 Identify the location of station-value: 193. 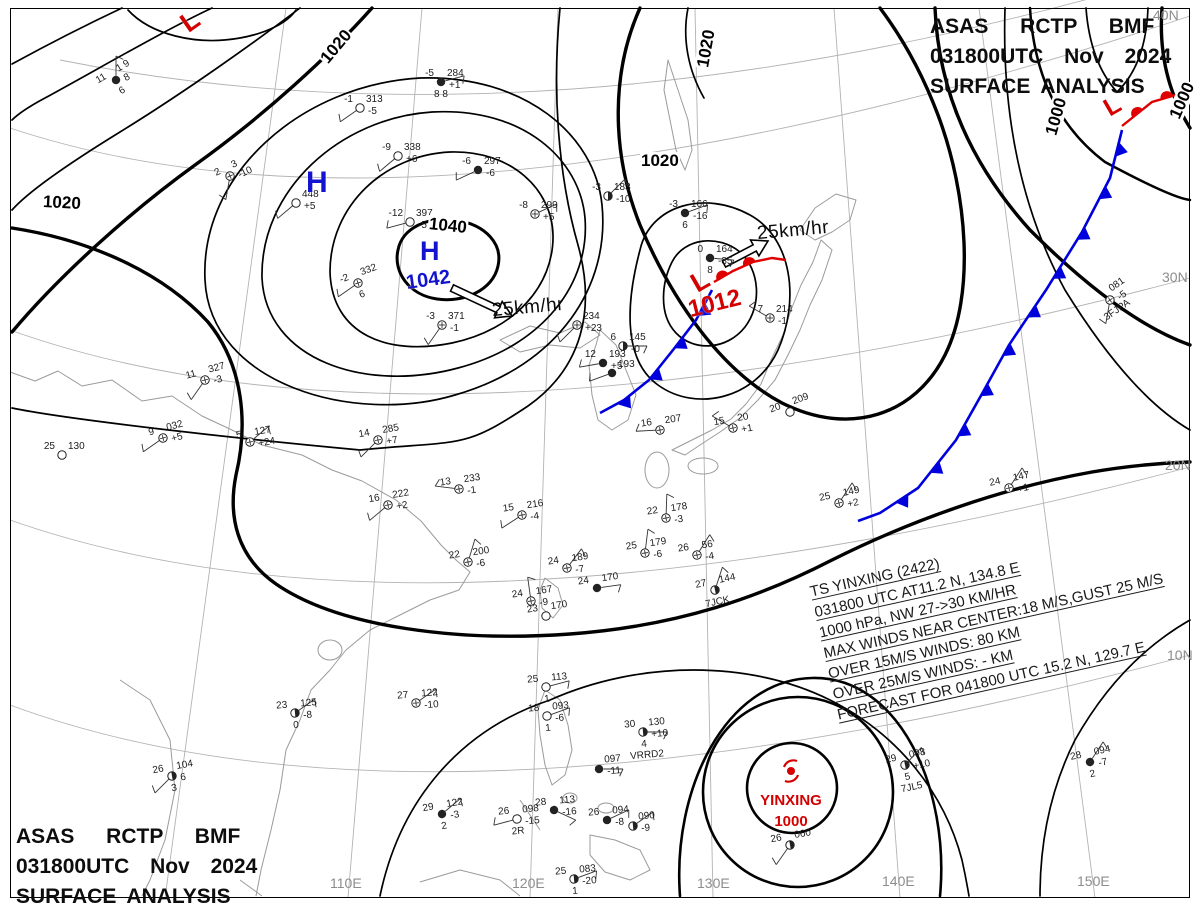
(617, 354).